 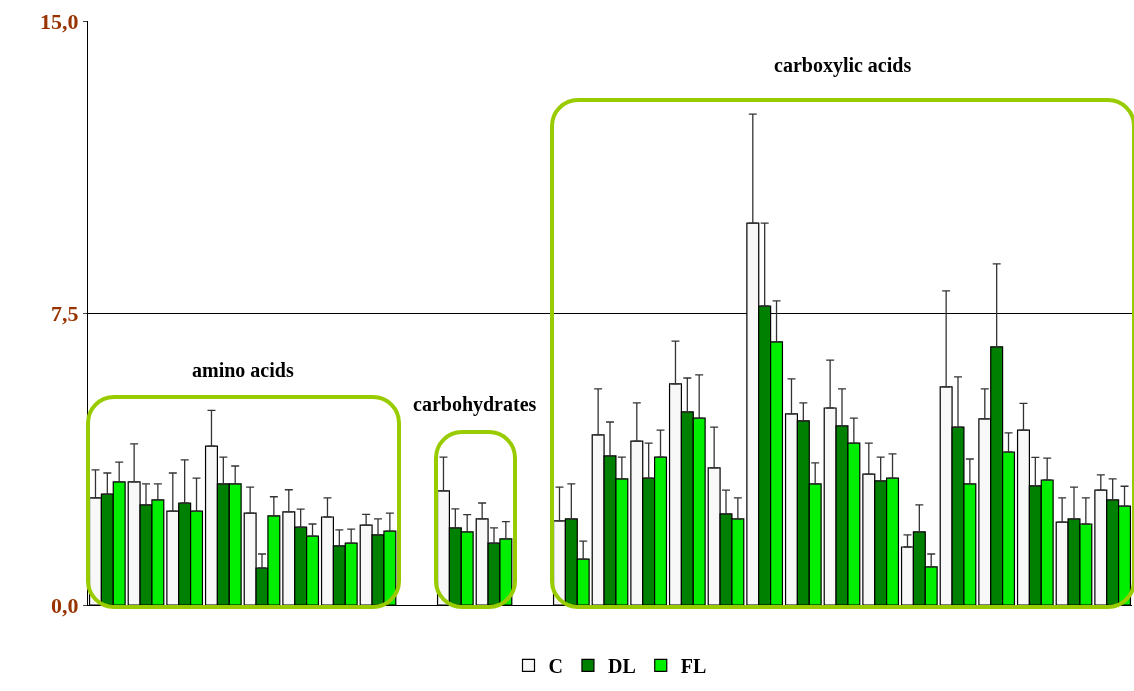 What do you see at coordinates (65, 605) in the screenshot?
I see `y-tick-label: 0,0` at bounding box center [65, 605].